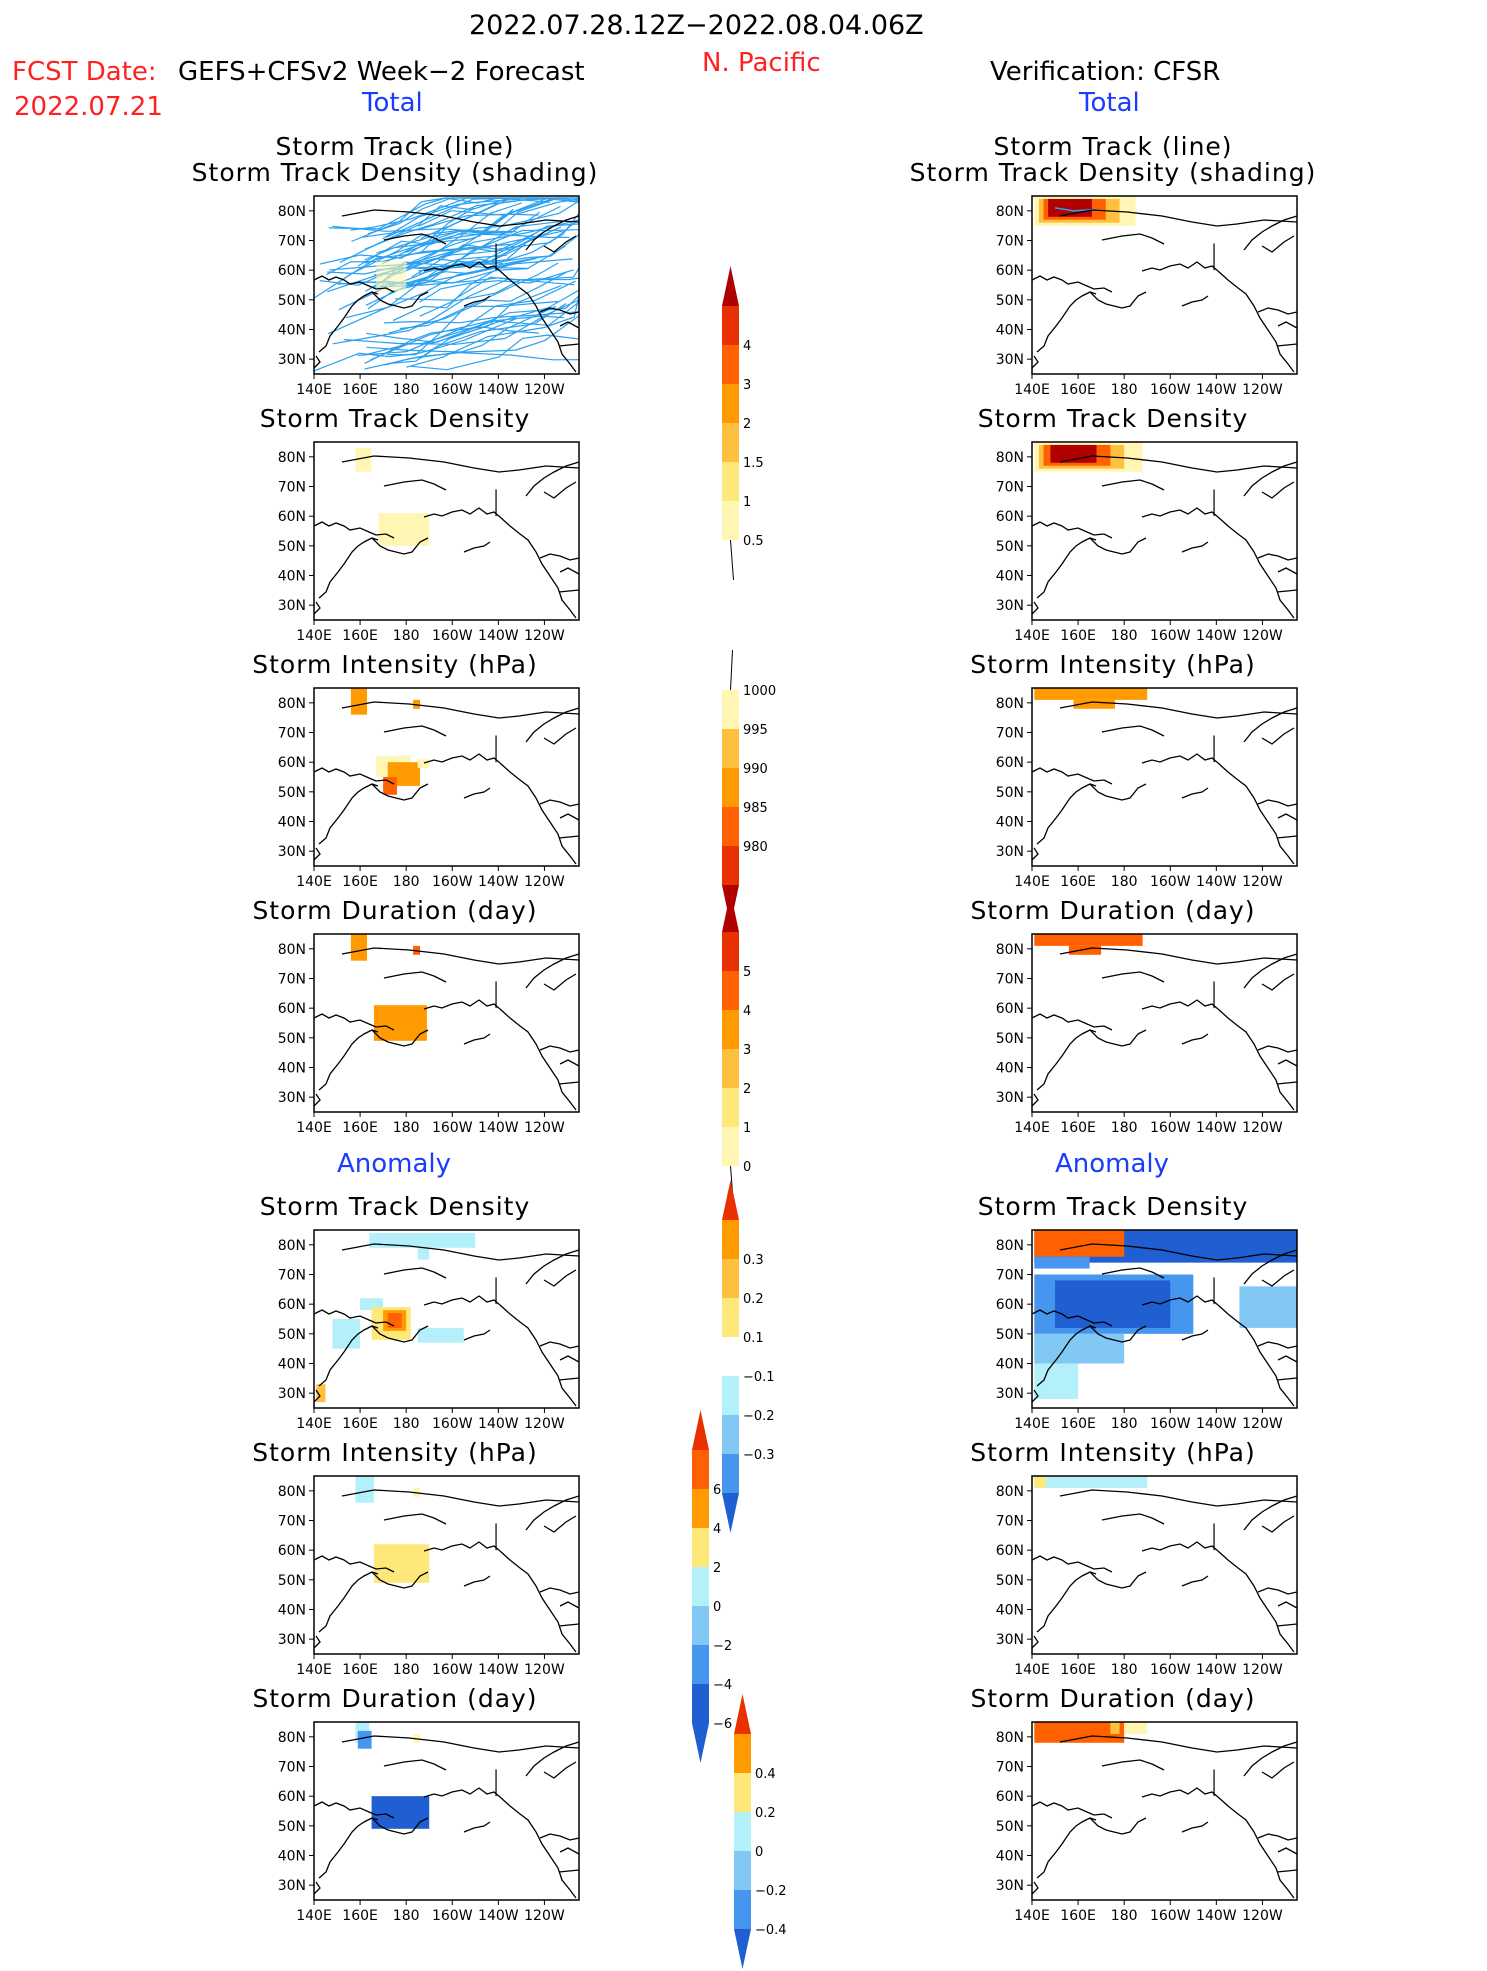 This screenshot has height=1971, width=1487. What do you see at coordinates (747, 1167) in the screenshot?
I see `colorbar-label: 0` at bounding box center [747, 1167].